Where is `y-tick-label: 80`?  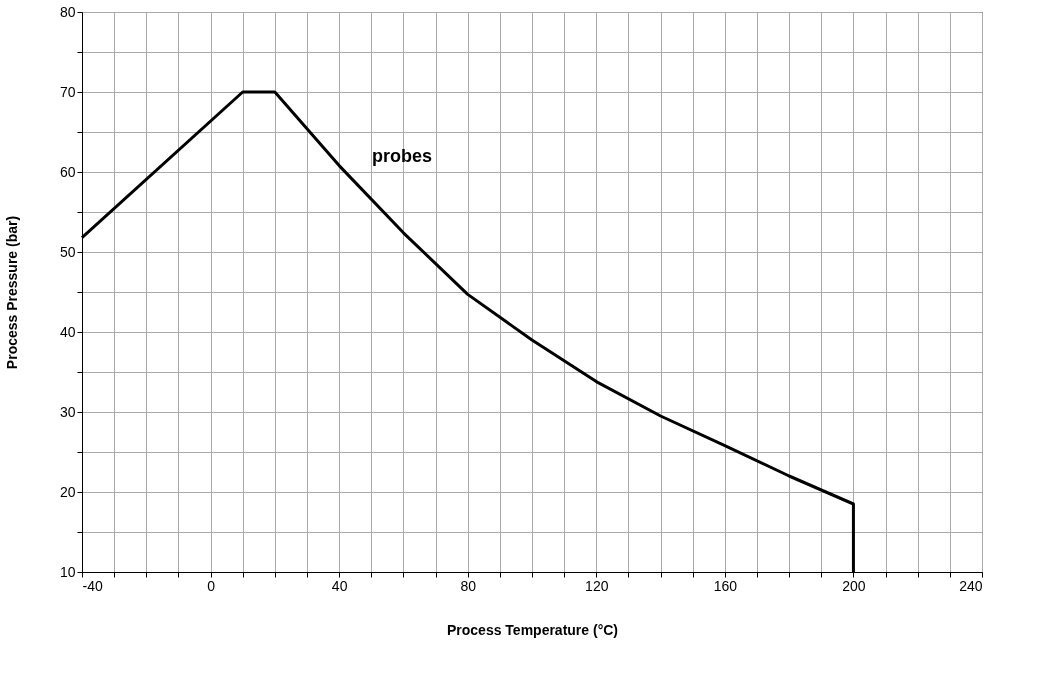
y-tick-label: 80 is located at coordinates (67, 11).